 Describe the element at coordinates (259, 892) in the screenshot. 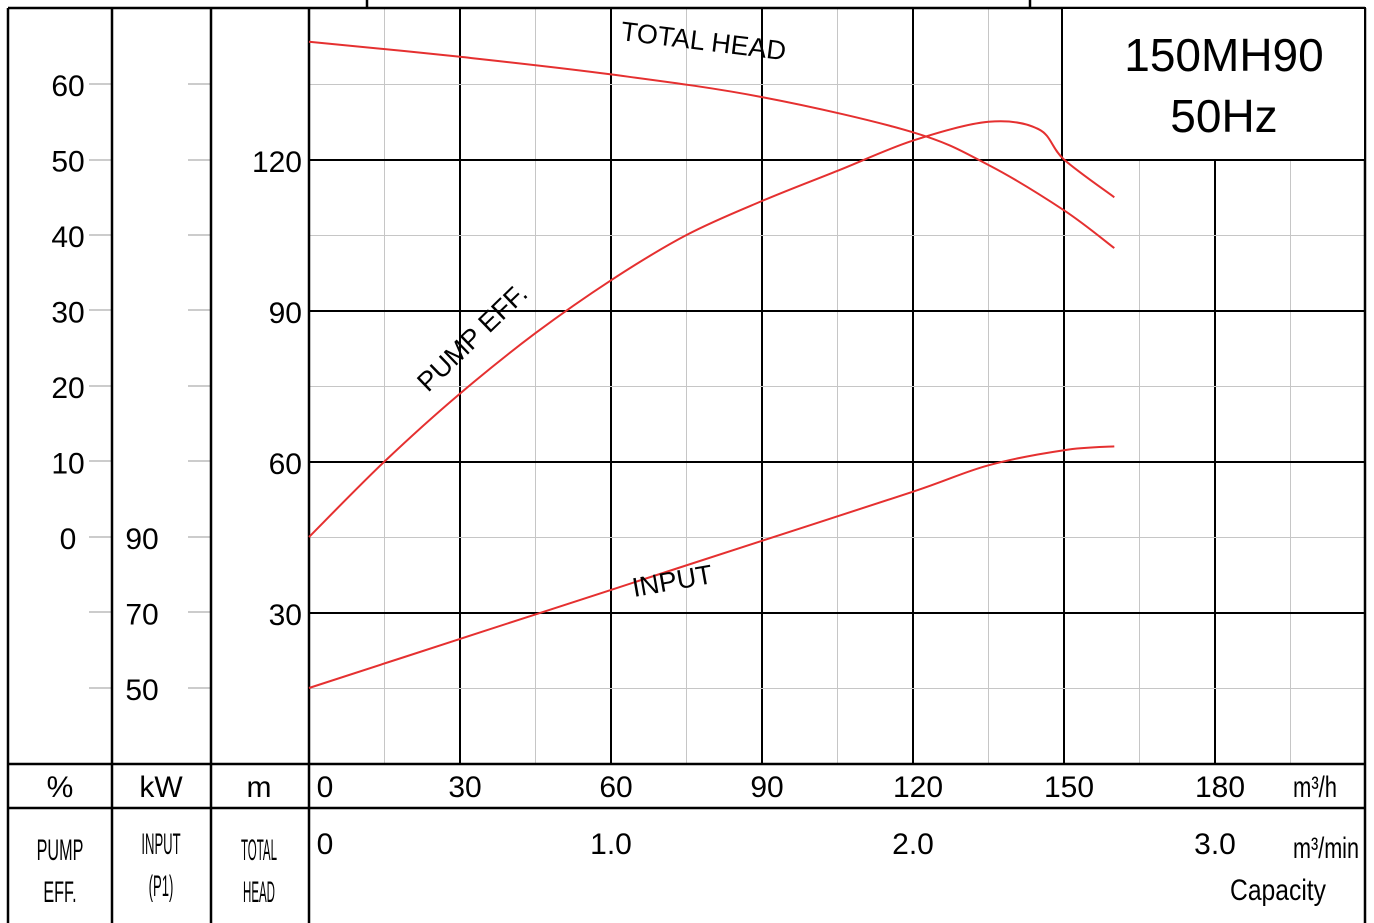

I see `total-head-caption-line: HEAD` at that location.